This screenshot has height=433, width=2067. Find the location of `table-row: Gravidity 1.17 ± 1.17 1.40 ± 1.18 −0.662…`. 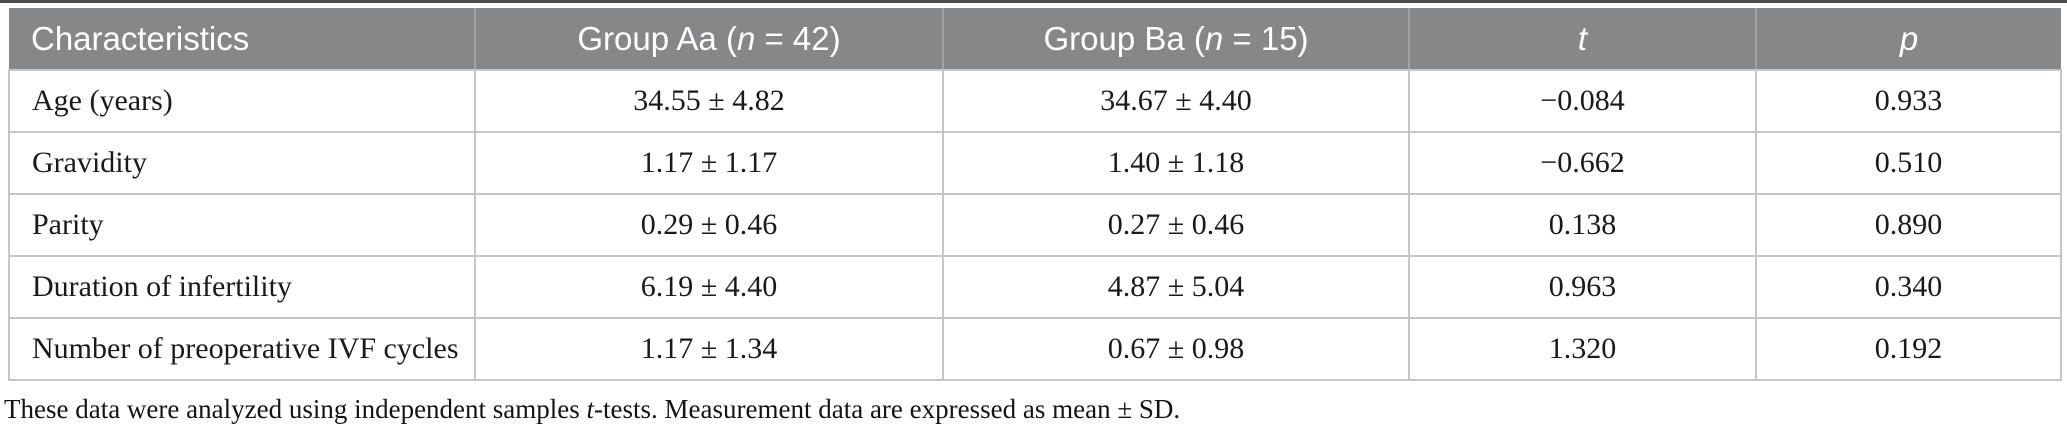

table-row: Gravidity 1.17 ± 1.17 1.40 ± 1.18 −0.662… is located at coordinates (1035, 163).